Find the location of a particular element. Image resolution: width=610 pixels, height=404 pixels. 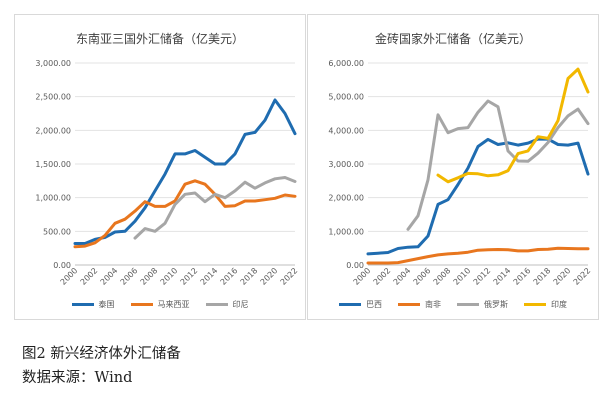

legend-item: 马来西亚 is located at coordinates (160, 304).